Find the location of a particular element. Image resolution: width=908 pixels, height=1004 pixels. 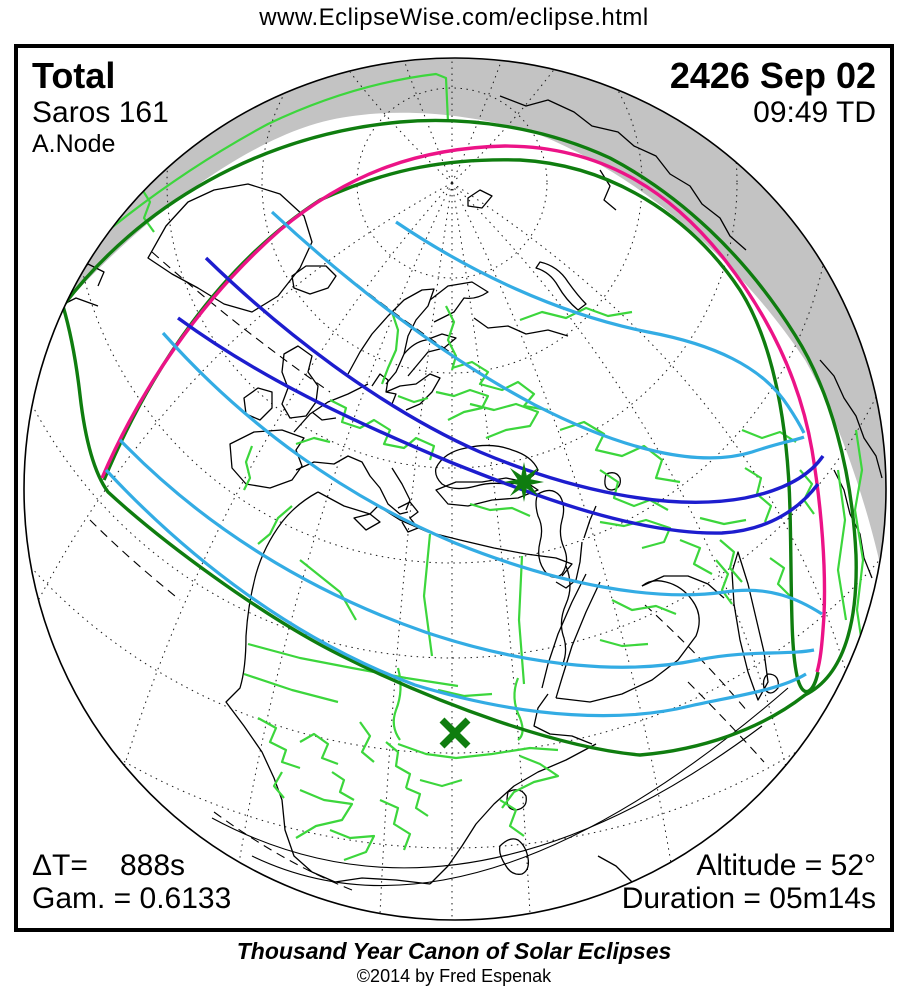

canon-title: Thousand Year Canon of Solar Eclipses is located at coordinates (454, 951).